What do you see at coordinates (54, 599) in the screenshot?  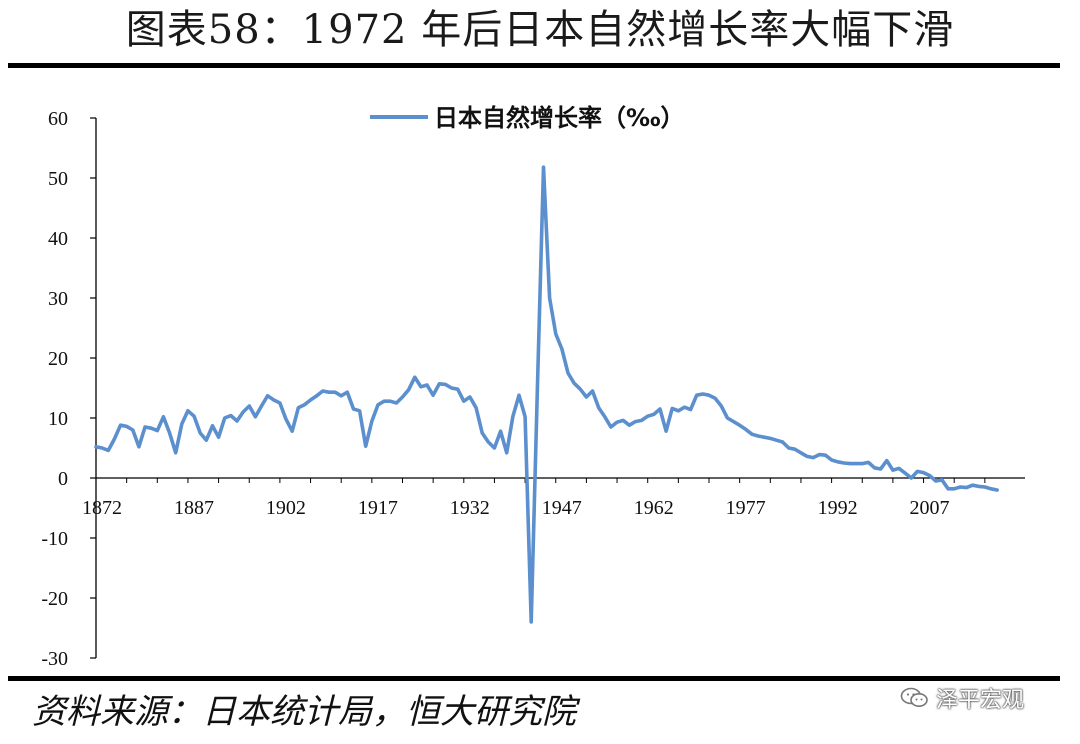 I see `y-tick-label: -20` at bounding box center [54, 599].